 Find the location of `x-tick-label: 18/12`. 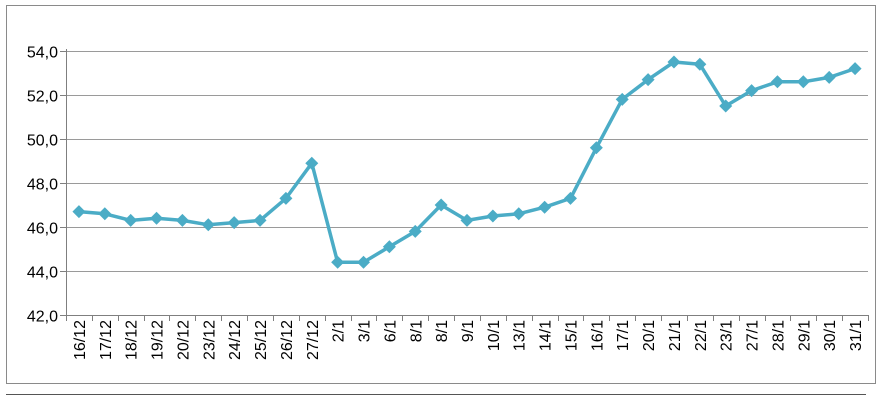

x-tick-label: 18/12 is located at coordinates (132, 340).